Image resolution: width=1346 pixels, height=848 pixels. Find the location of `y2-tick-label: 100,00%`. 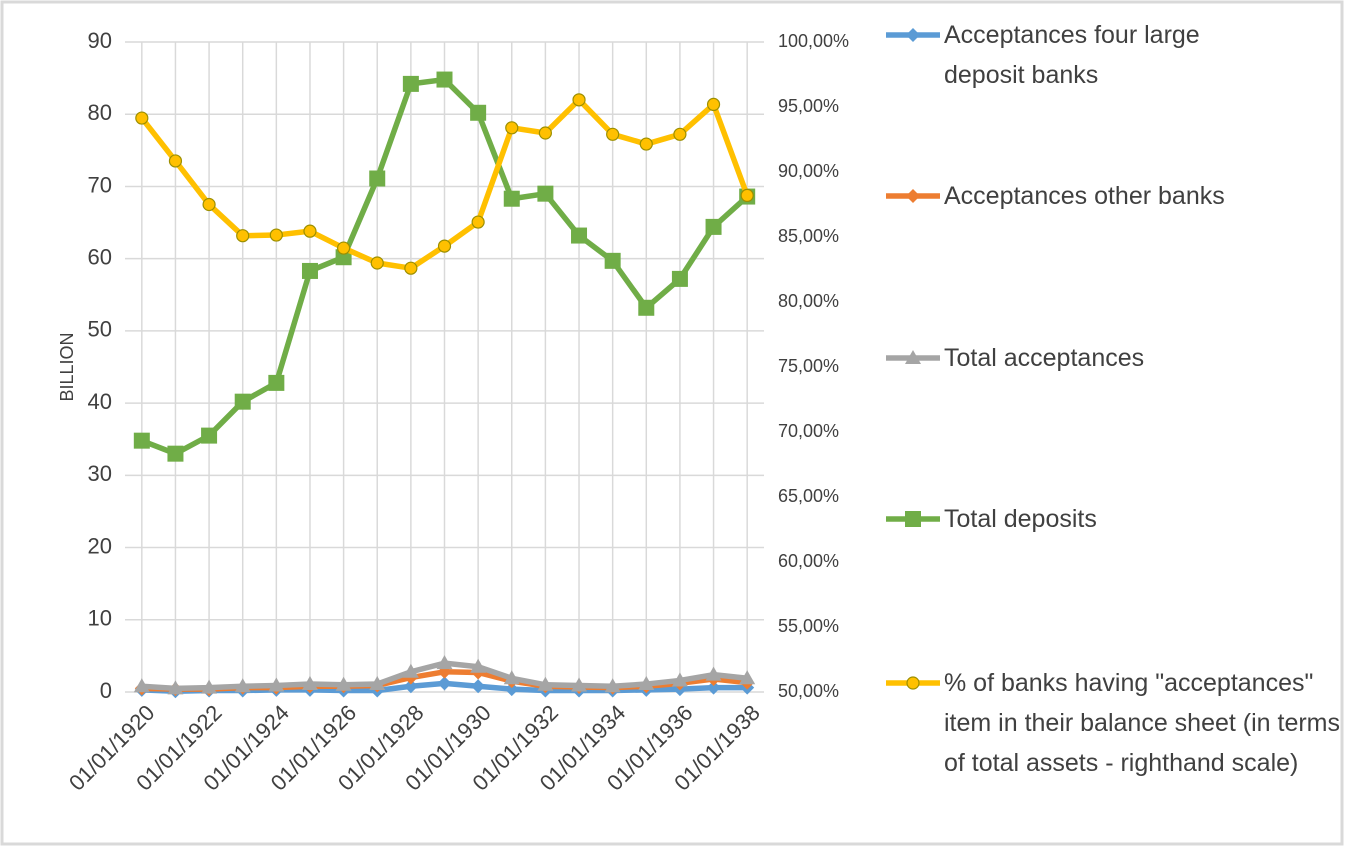

y2-tick-label: 100,00% is located at coordinates (813, 41).